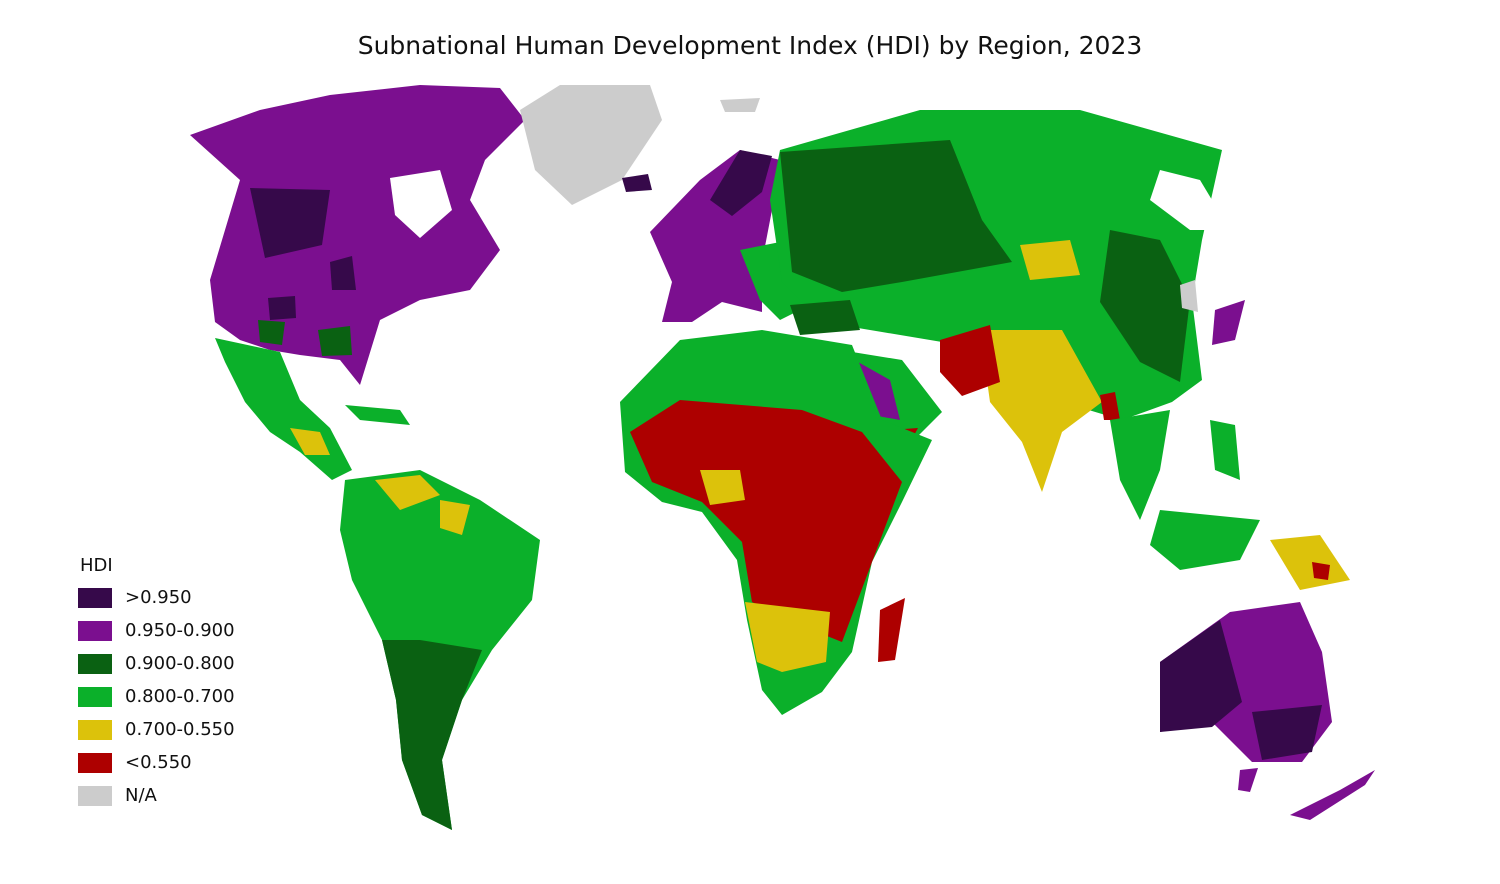  I want to click on legend-title: HDI, so click(96, 565).